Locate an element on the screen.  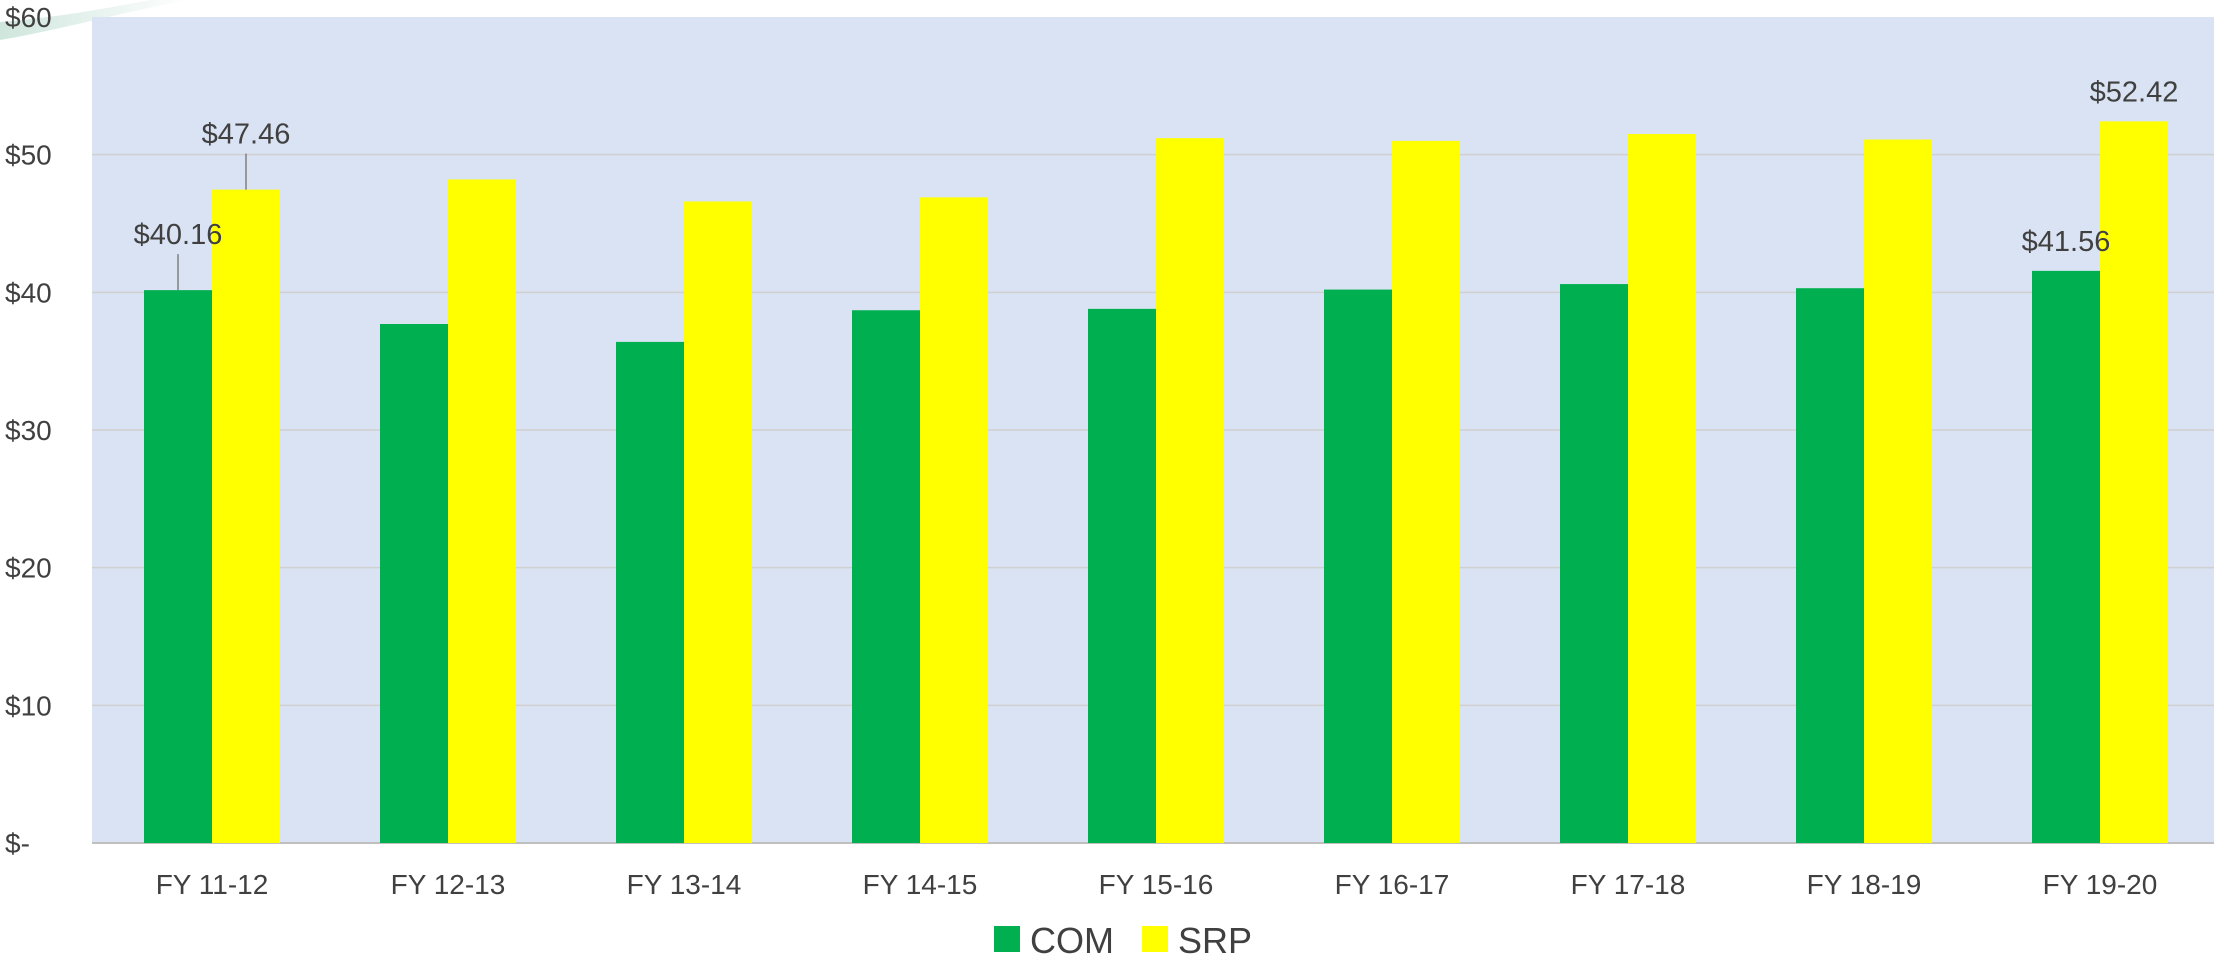
y-tick-label: $60 is located at coordinates (28, 17).